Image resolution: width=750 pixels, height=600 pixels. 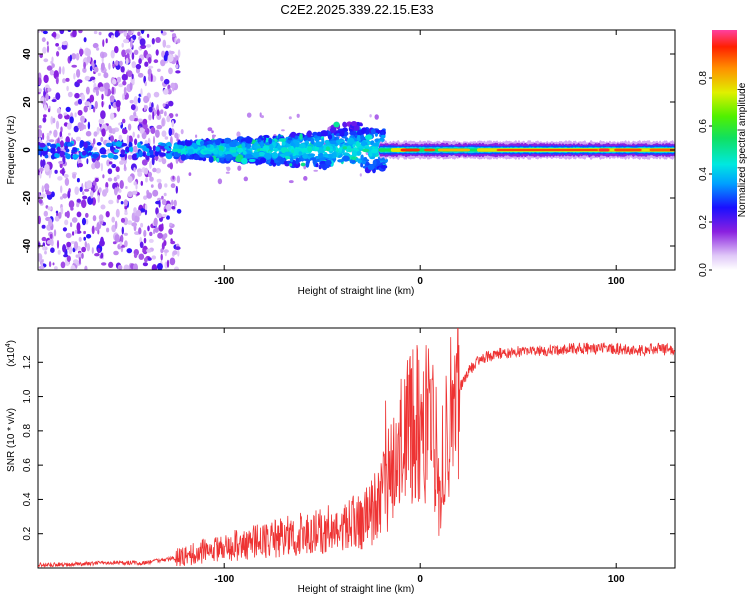 What do you see at coordinates (371, 154) in the screenshot?
I see `heatmap-cell-1982` at bounding box center [371, 154].